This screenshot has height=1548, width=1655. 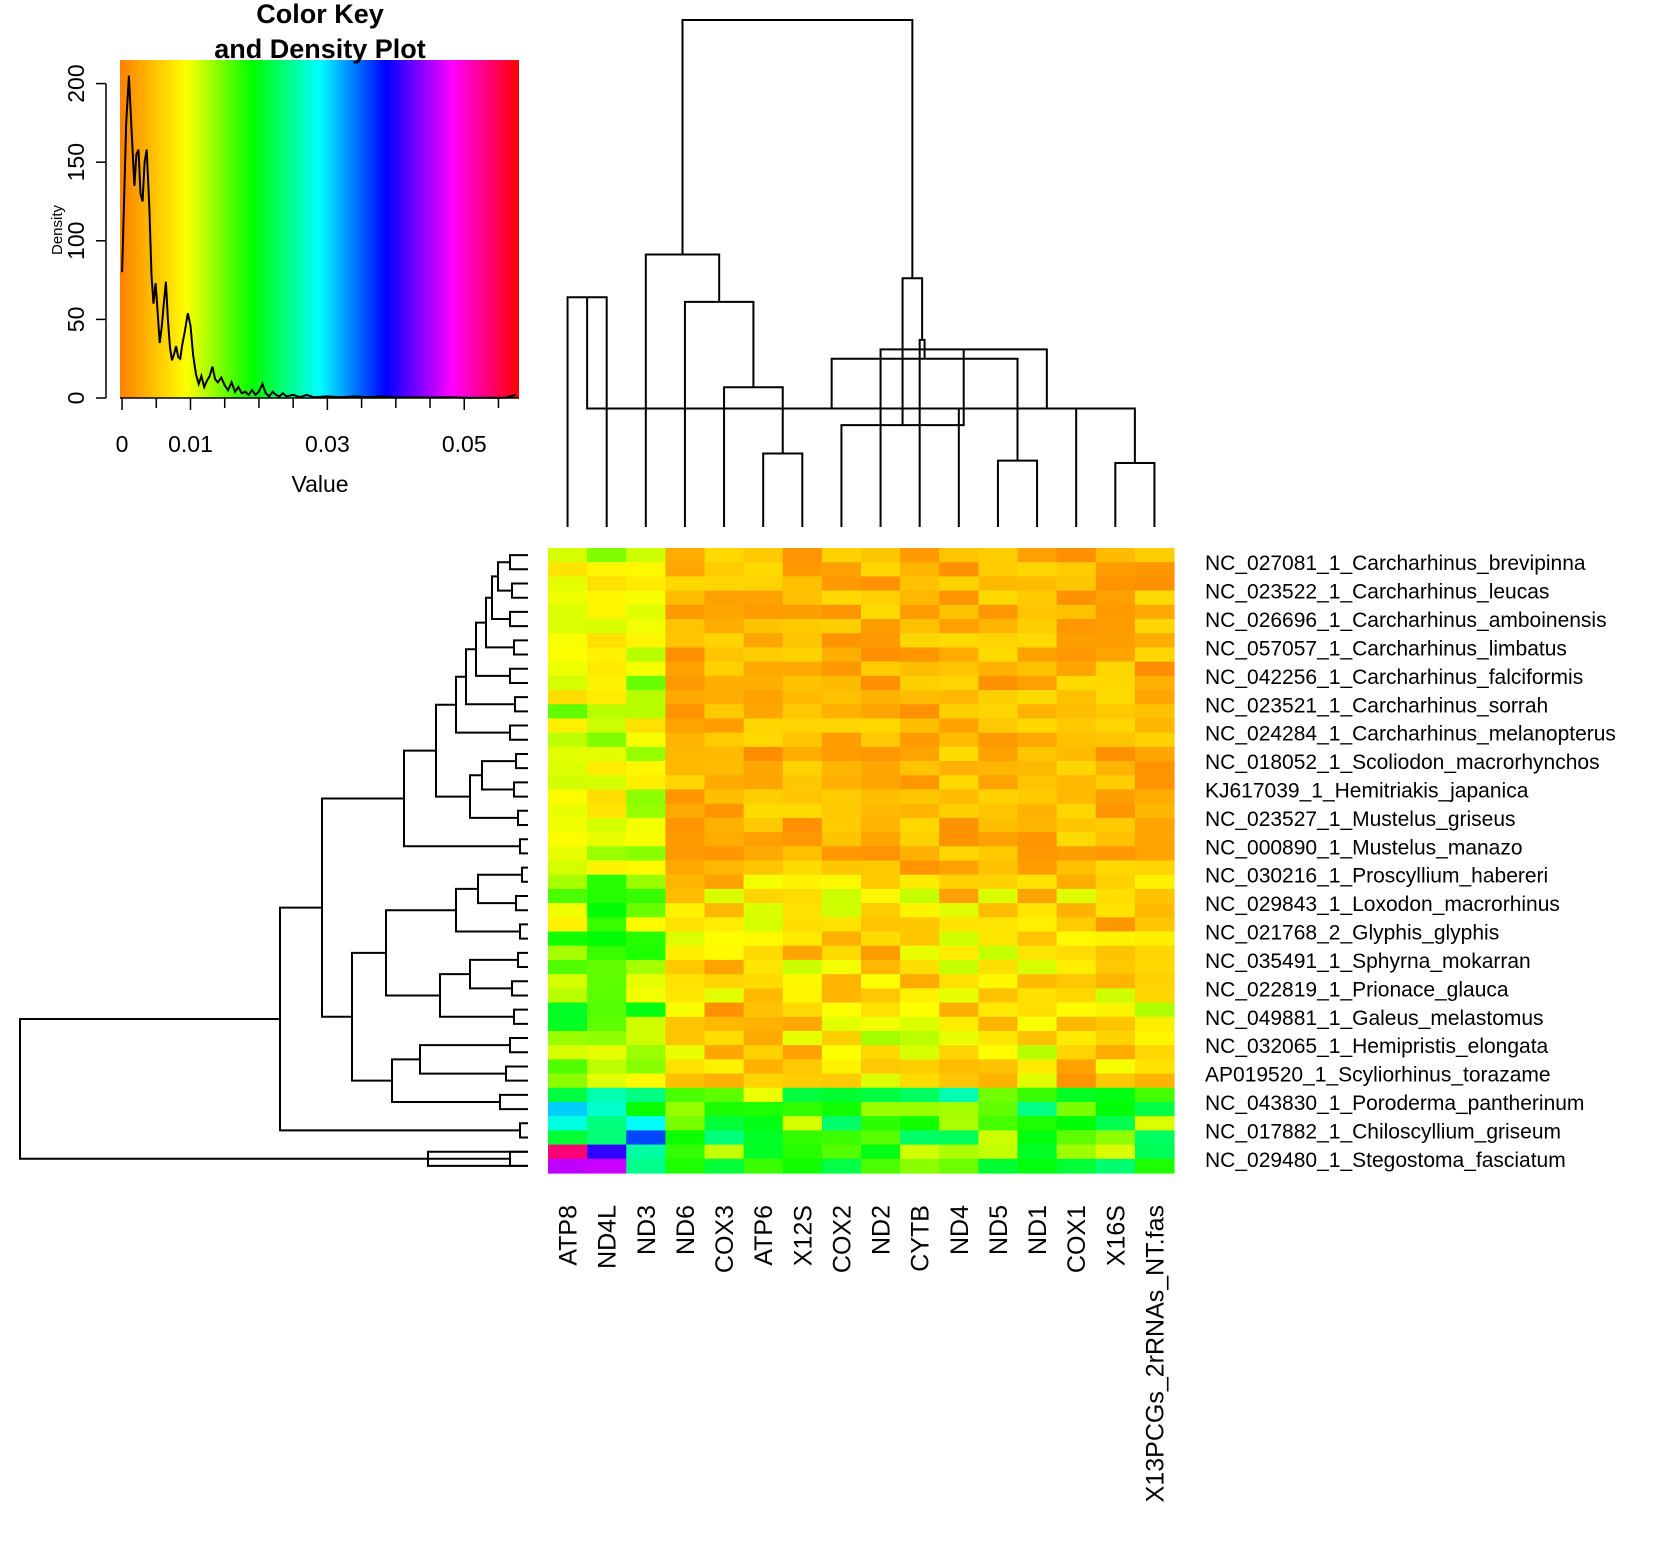 I want to click on row-label: NC_042256_1_Carcharhinus_falciformis, so click(x=1394, y=677).